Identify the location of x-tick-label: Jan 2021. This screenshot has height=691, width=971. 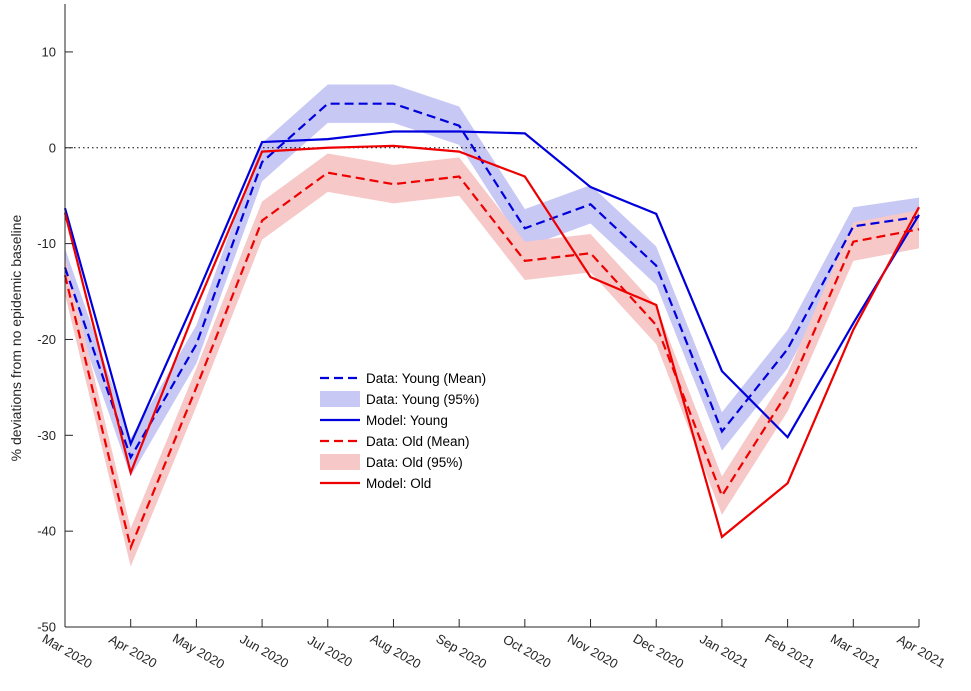
(724, 651).